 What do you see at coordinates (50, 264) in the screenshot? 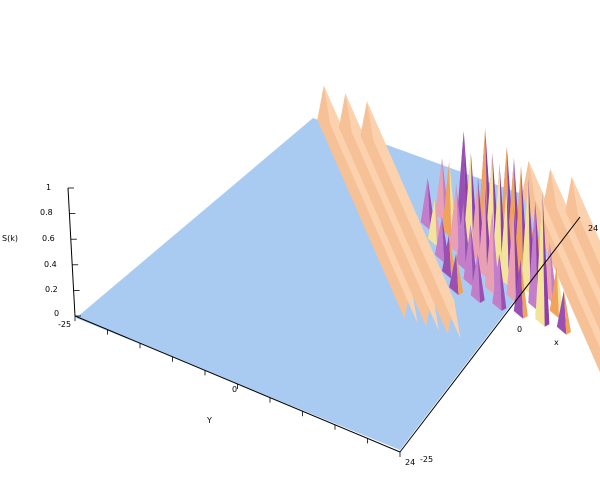
I see `z-tick-label-2: 0.4` at bounding box center [50, 264].